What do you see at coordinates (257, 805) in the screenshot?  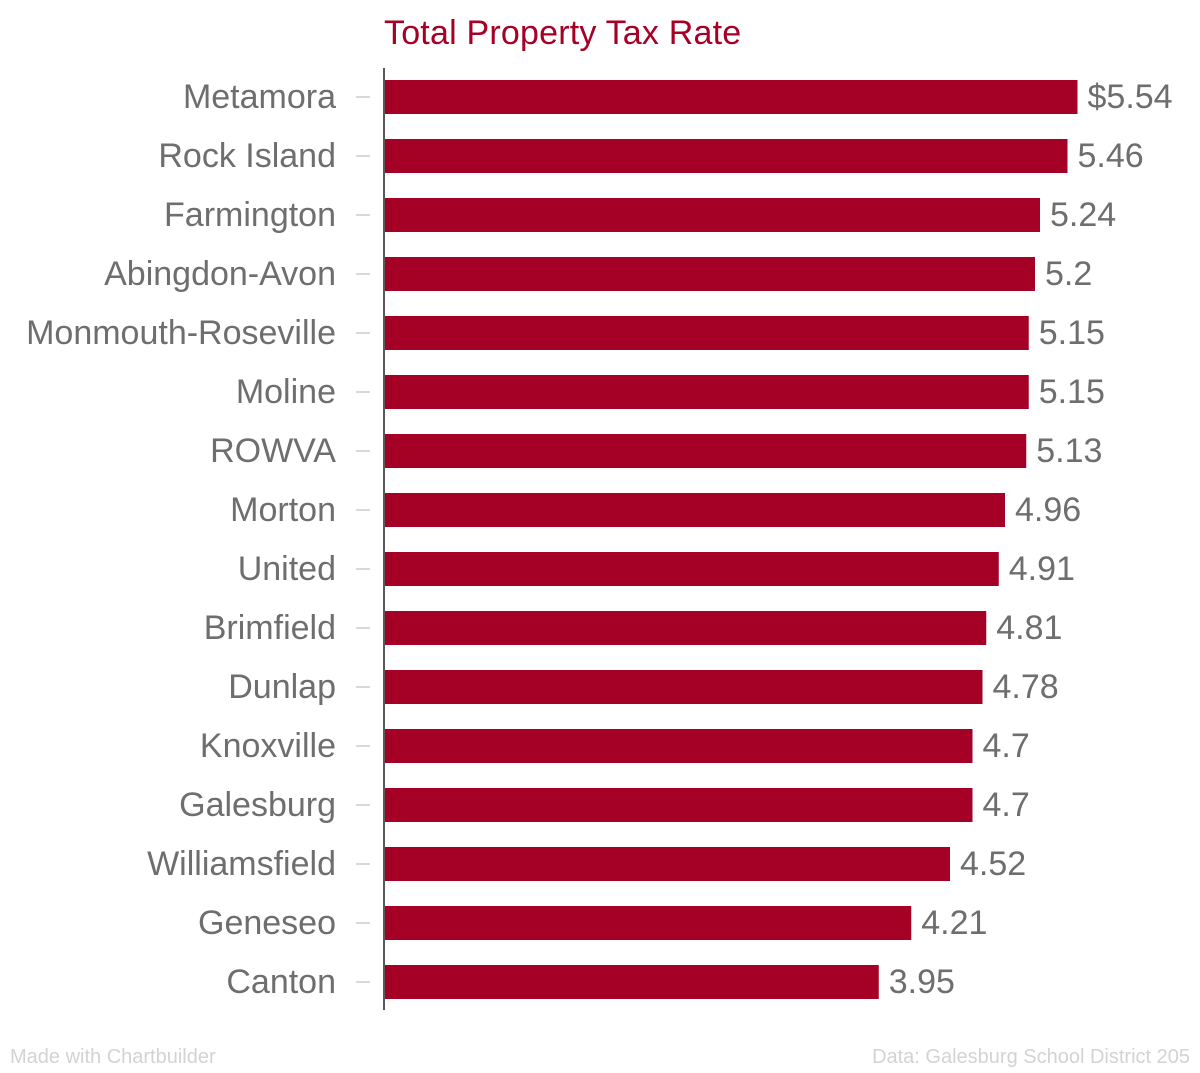 I see `category-label: Galesburg` at bounding box center [257, 805].